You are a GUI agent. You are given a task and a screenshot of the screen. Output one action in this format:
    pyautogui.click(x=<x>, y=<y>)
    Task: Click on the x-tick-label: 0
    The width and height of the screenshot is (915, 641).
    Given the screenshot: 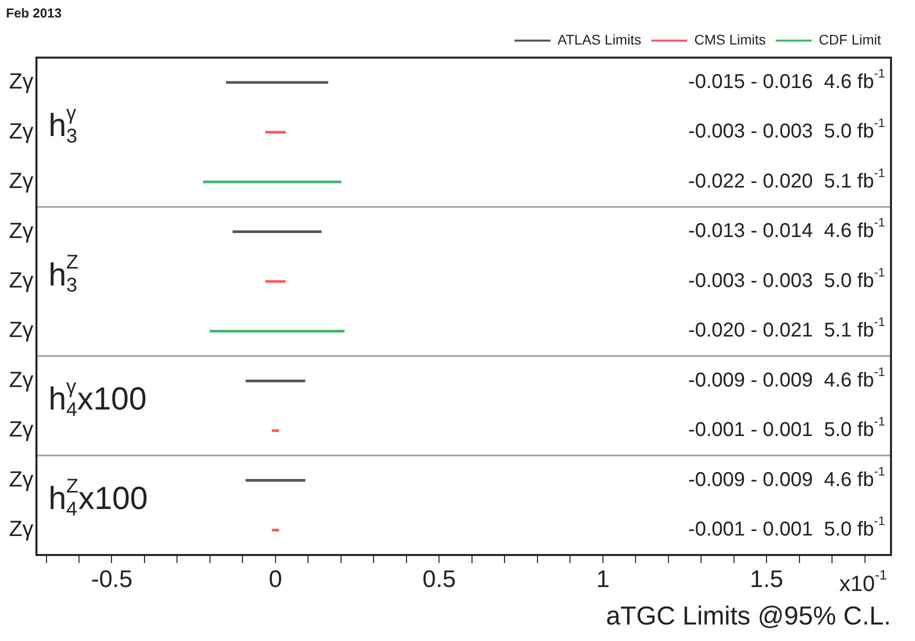 What is the action you would take?
    pyautogui.click(x=275, y=580)
    